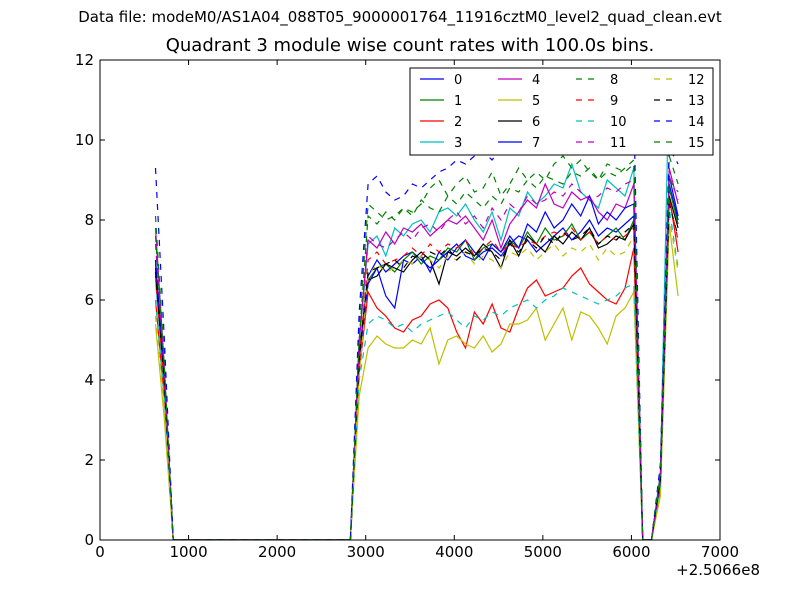 The height and width of the screenshot is (600, 800). I want to click on x-tick-label: 1000, so click(188, 552).